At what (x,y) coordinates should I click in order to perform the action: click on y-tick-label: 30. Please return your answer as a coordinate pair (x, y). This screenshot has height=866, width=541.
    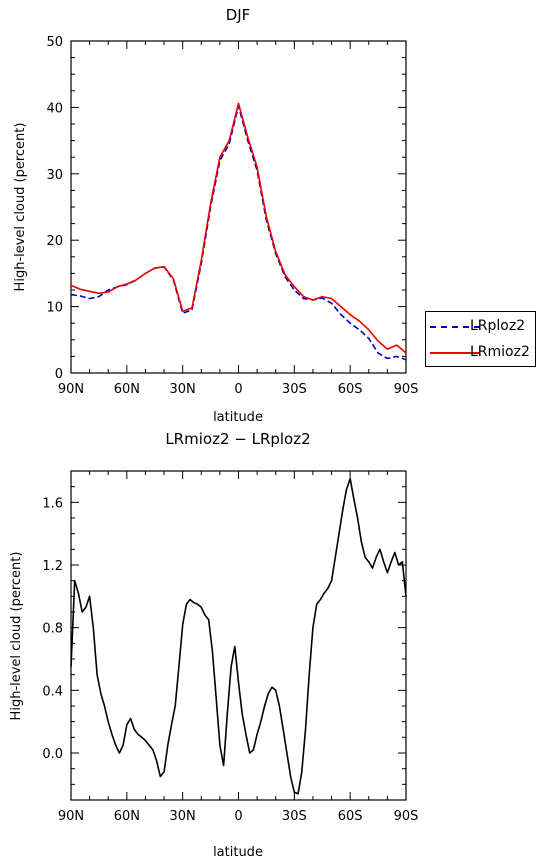
    Looking at the image, I should click on (54, 175).